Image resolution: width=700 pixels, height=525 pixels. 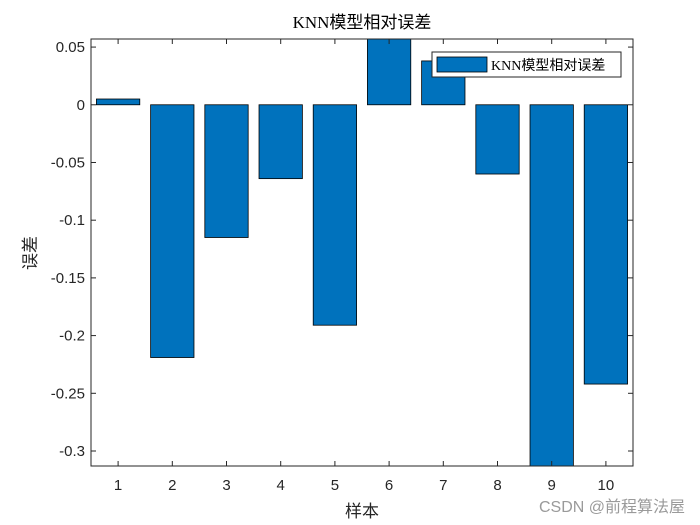 What do you see at coordinates (81, 105) in the screenshot?
I see `y-tick-label: 0` at bounding box center [81, 105].